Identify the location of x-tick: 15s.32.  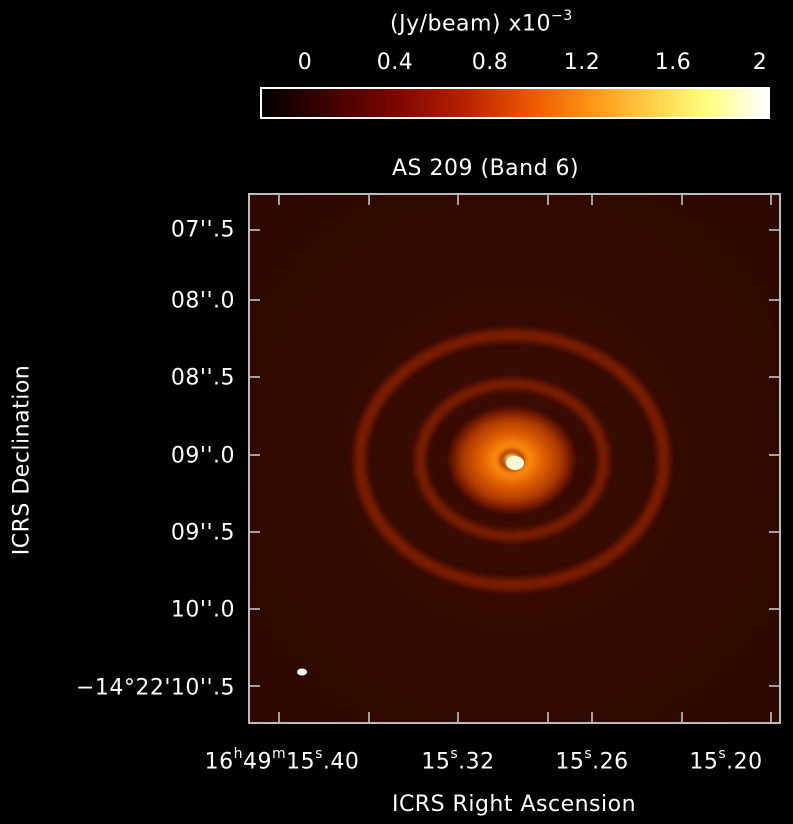
(458, 760).